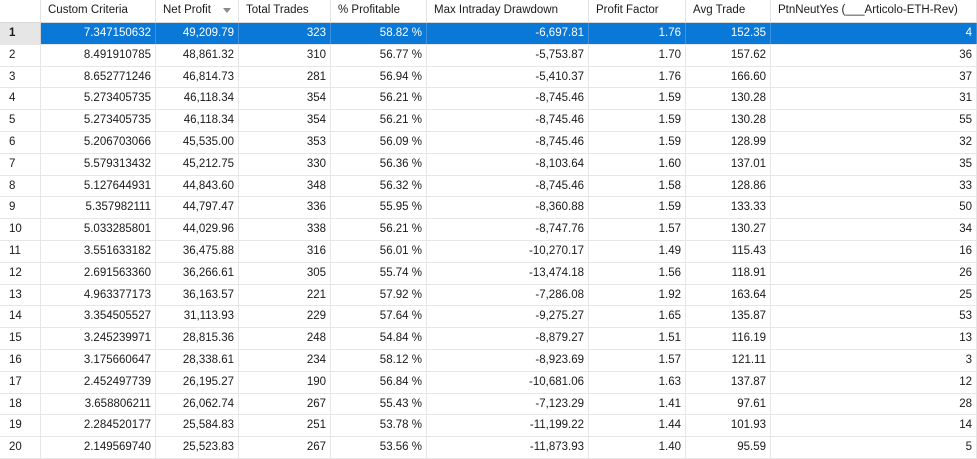  Describe the element at coordinates (728, 229) in the screenshot. I see `avg-trade-cell: 130.27` at that location.